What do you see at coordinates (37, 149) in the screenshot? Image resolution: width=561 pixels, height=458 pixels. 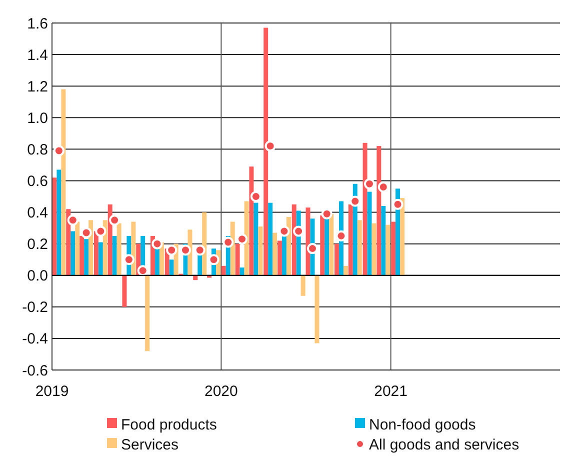 I see `y-tick-label: 0.8` at bounding box center [37, 149].